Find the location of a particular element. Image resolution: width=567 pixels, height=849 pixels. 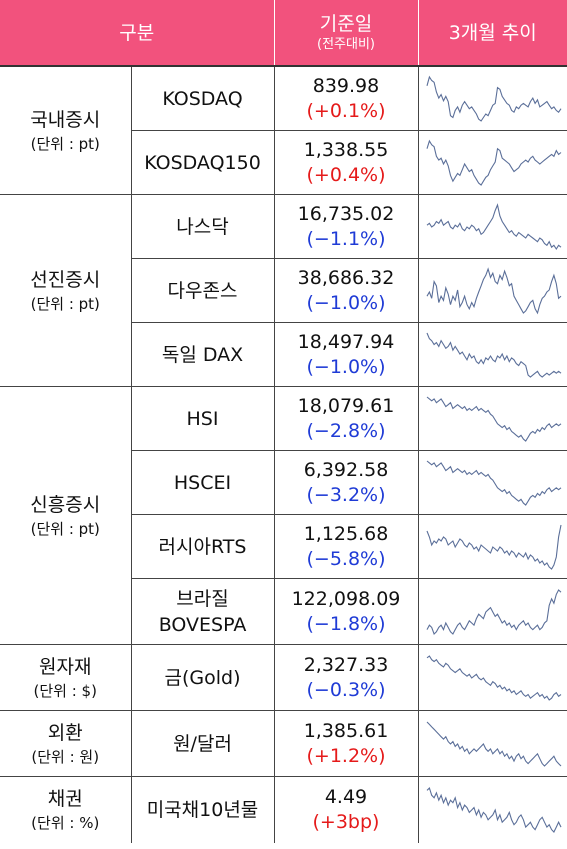

value-cell: 38,686.32 (−1.0%) is located at coordinates (346, 290).